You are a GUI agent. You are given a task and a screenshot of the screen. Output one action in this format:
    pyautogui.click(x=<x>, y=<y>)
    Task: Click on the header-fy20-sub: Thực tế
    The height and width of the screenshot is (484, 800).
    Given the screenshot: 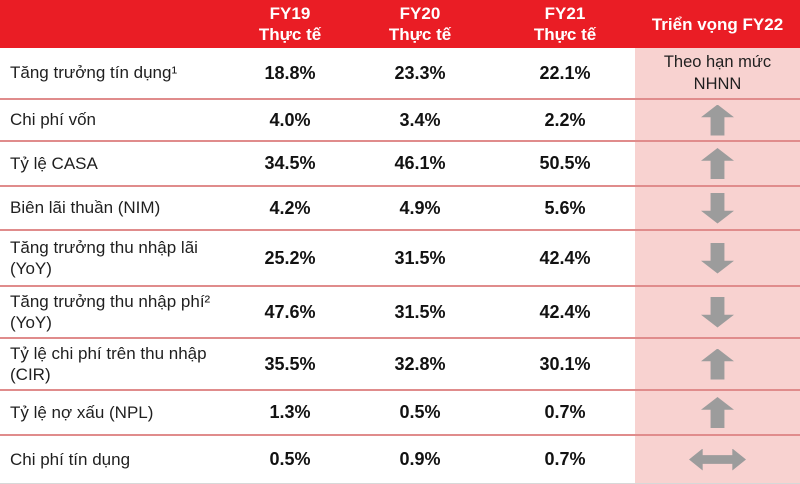 What is the action you would take?
    pyautogui.click(x=420, y=34)
    